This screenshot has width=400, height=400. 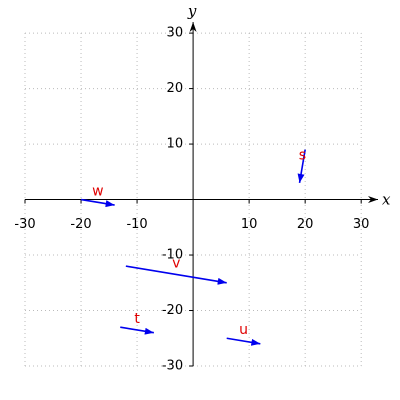 I want to click on x-tick-label: -10, so click(x=136, y=224).